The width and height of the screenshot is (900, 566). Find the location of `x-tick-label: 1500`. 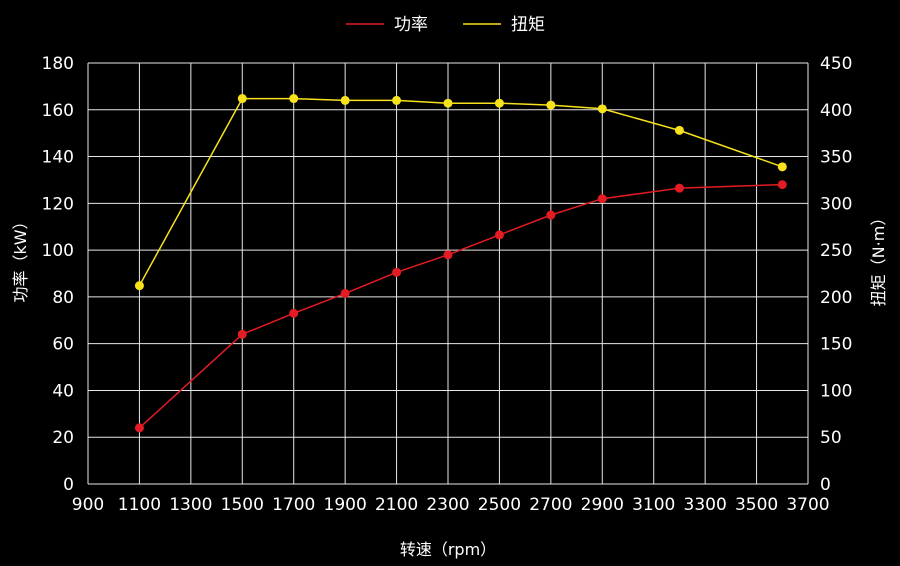

x-tick-label: 1500 is located at coordinates (242, 505).